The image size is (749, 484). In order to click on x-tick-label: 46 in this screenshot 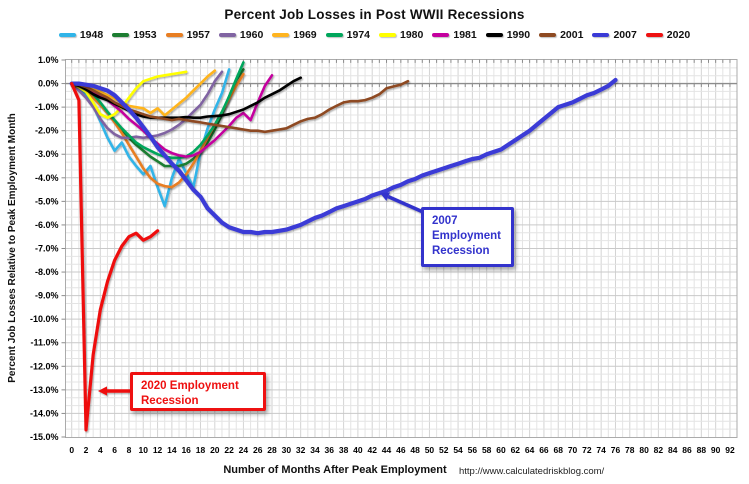, I will do `click(401, 450)`.